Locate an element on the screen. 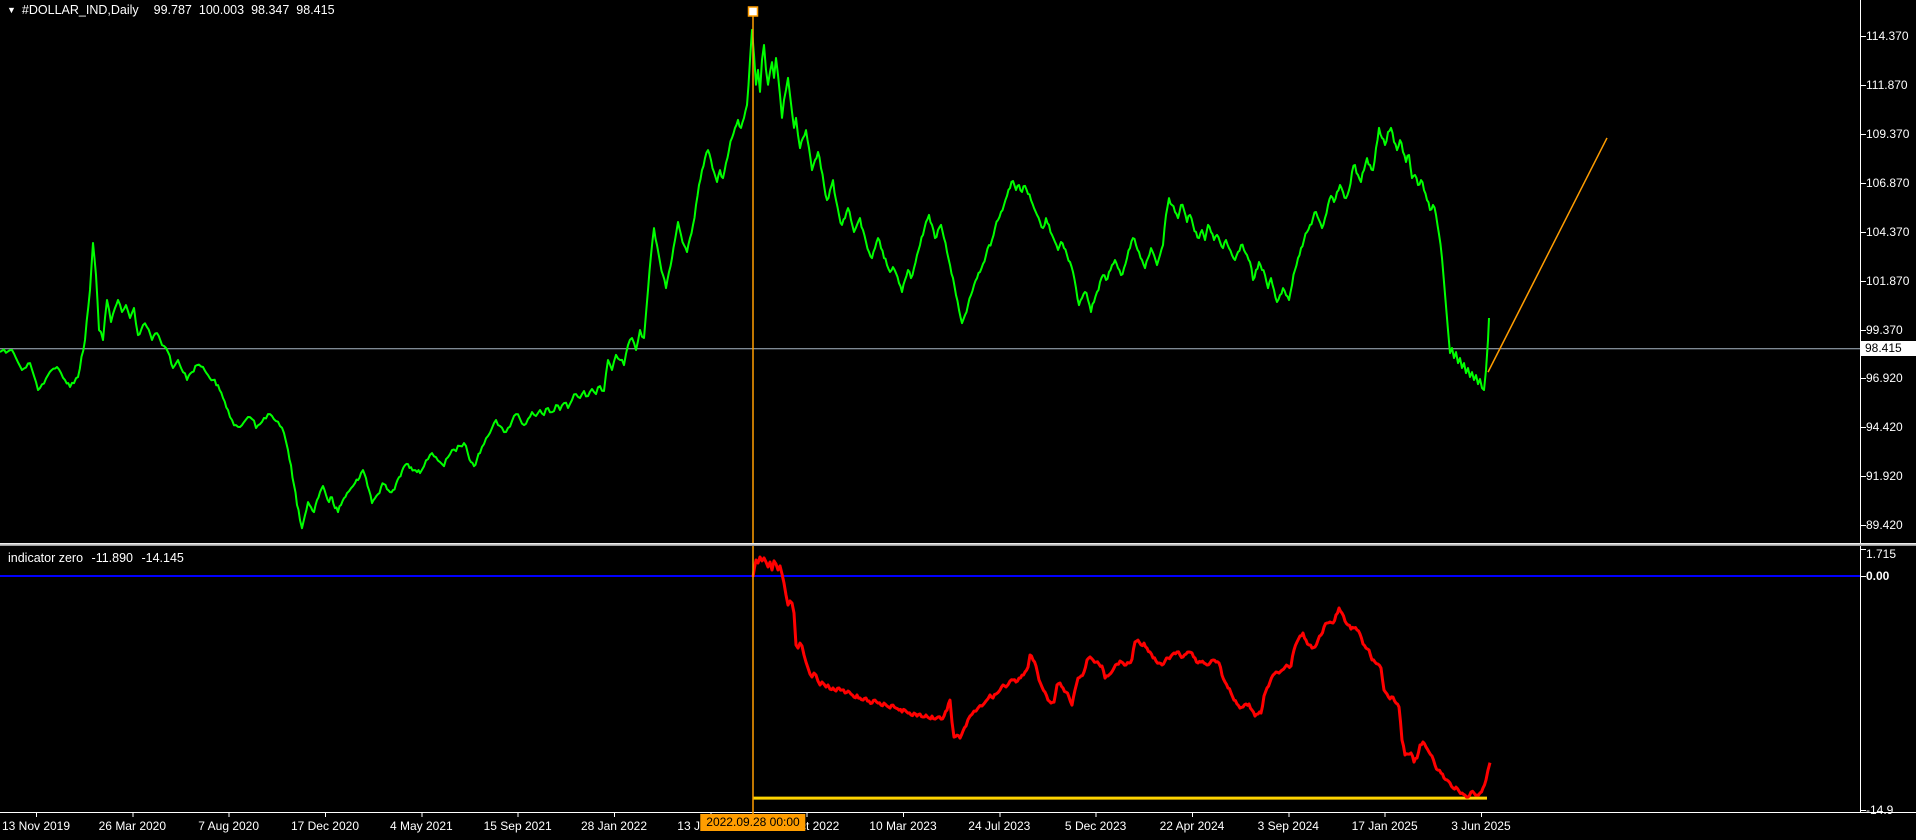 This screenshot has height=840, width=1916. symbol-dropdown-icon: ▼ is located at coordinates (11, 10).